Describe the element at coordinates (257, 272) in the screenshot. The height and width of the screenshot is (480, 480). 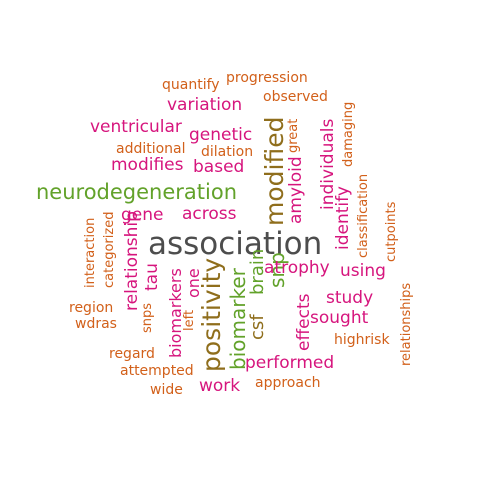
I see `word-brain: brain` at that location.